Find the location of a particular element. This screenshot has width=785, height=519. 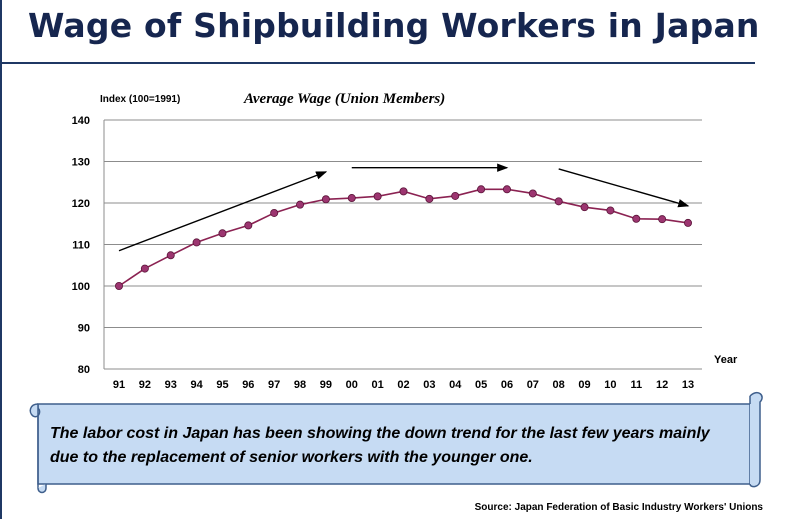

left-accent-rule is located at coordinates (1, 259).